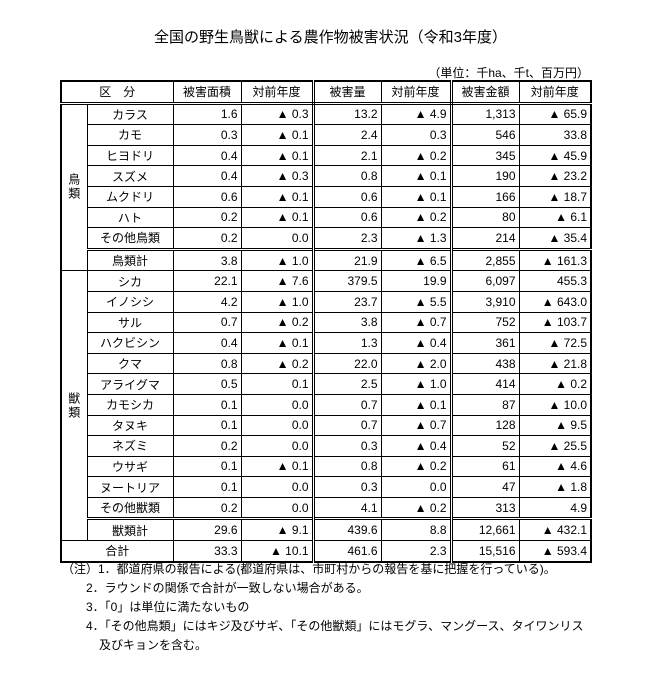  What do you see at coordinates (555, 343) in the screenshot?
I see `cell-amount-change: ▲ 72.5` at bounding box center [555, 343].